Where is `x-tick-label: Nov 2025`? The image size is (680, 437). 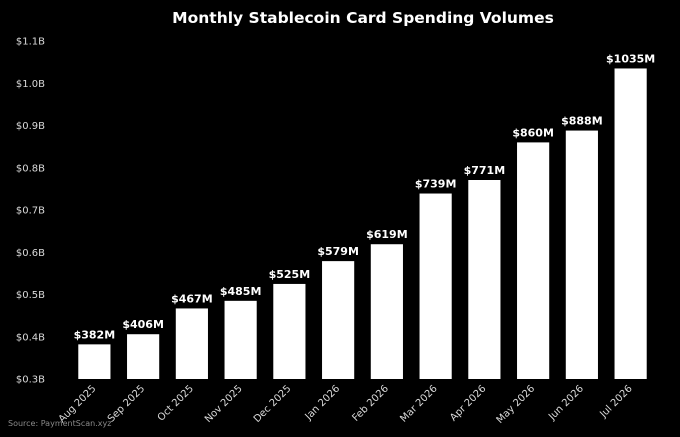 x-tick-label: Nov 2025 is located at coordinates (224, 404).